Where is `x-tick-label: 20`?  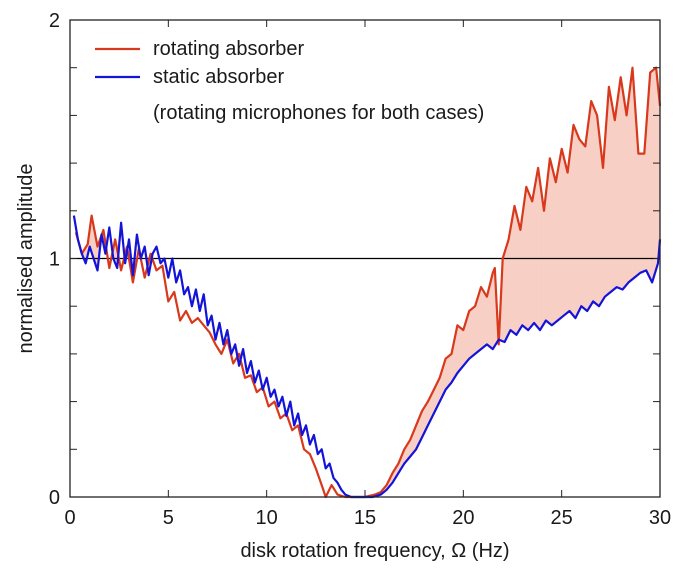 x-tick-label: 20 is located at coordinates (463, 518).